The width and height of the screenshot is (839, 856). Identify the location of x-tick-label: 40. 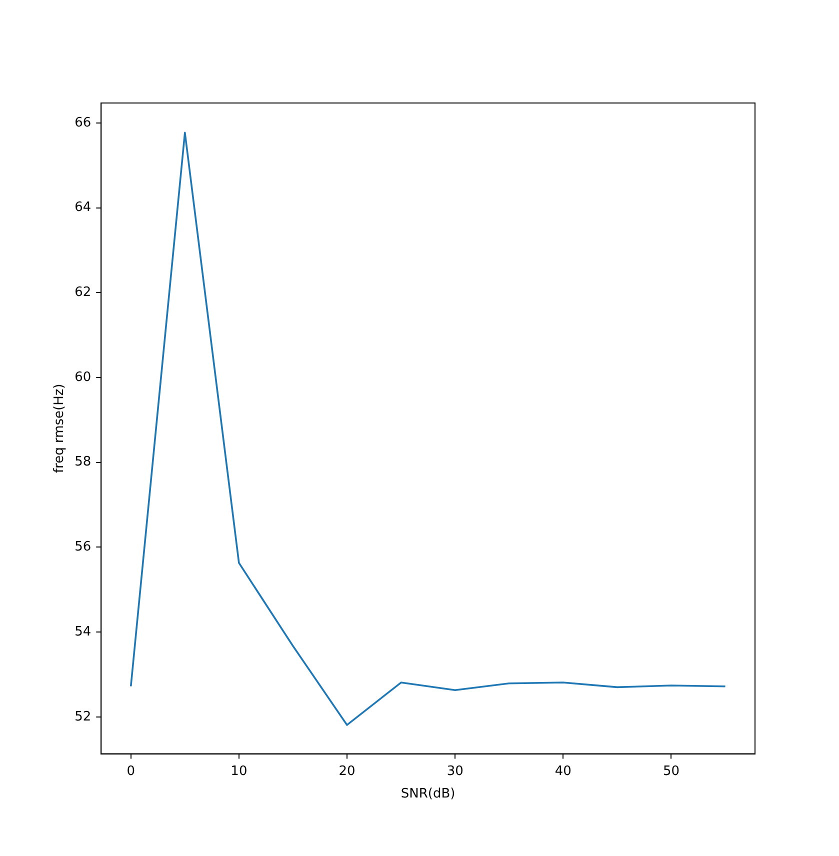
(563, 771).